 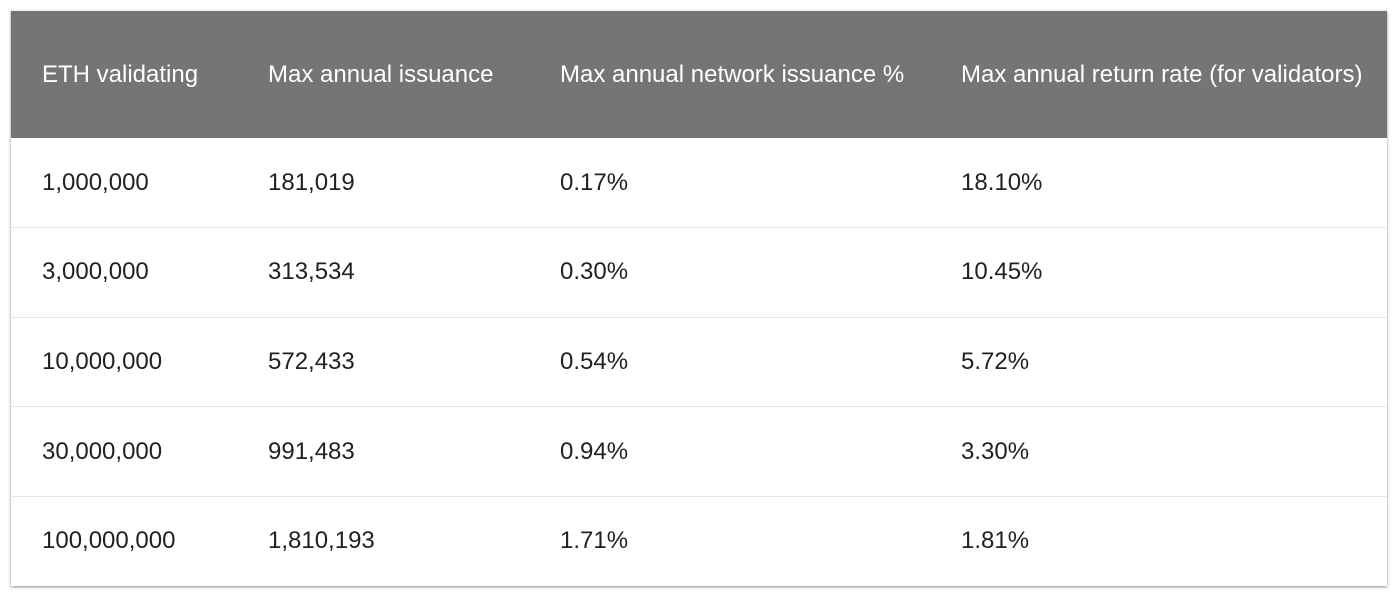 I want to click on cell-max-annual-issuance: 991,483, so click(x=311, y=451).